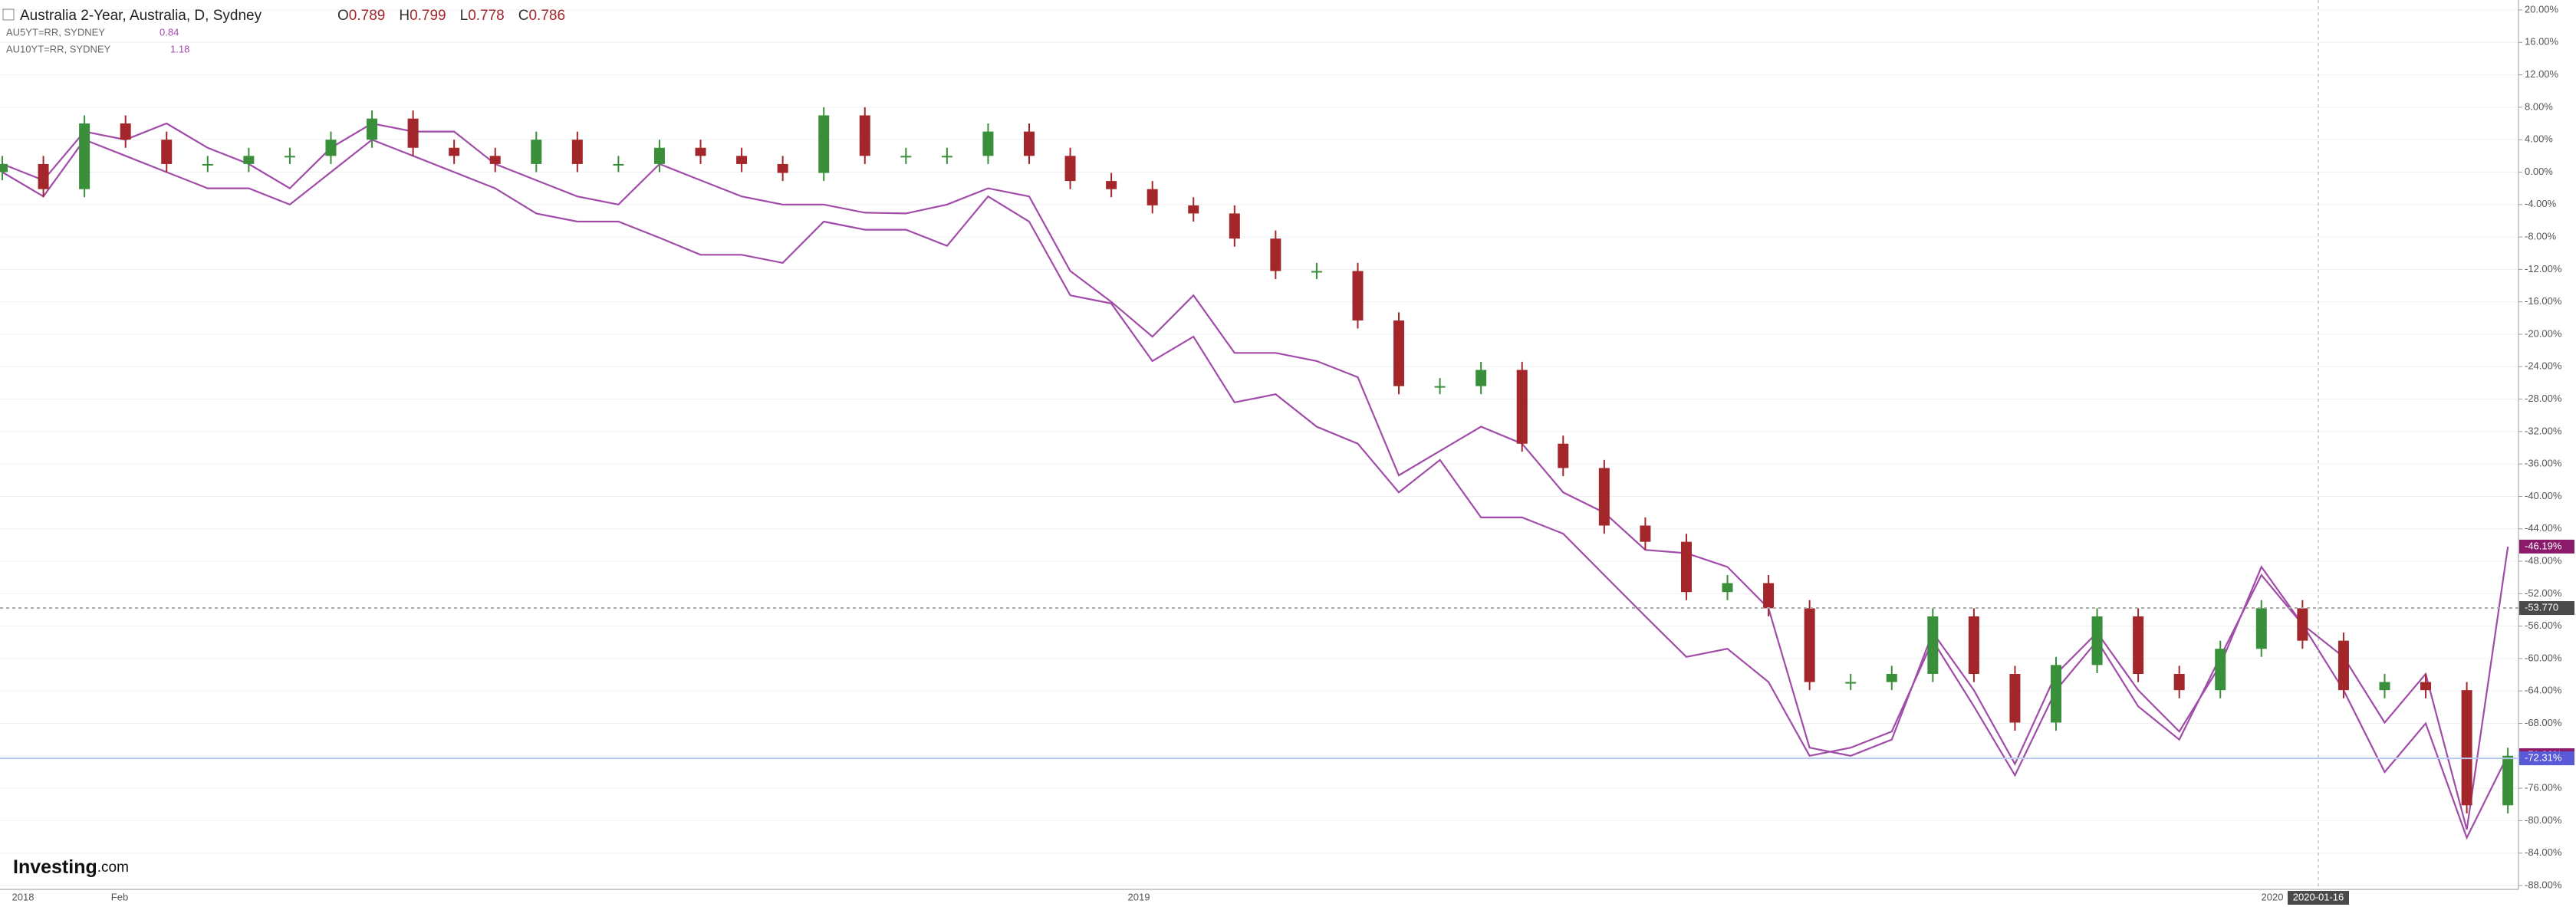  Describe the element at coordinates (55, 867) in the screenshot. I see `brand: Investing` at that location.